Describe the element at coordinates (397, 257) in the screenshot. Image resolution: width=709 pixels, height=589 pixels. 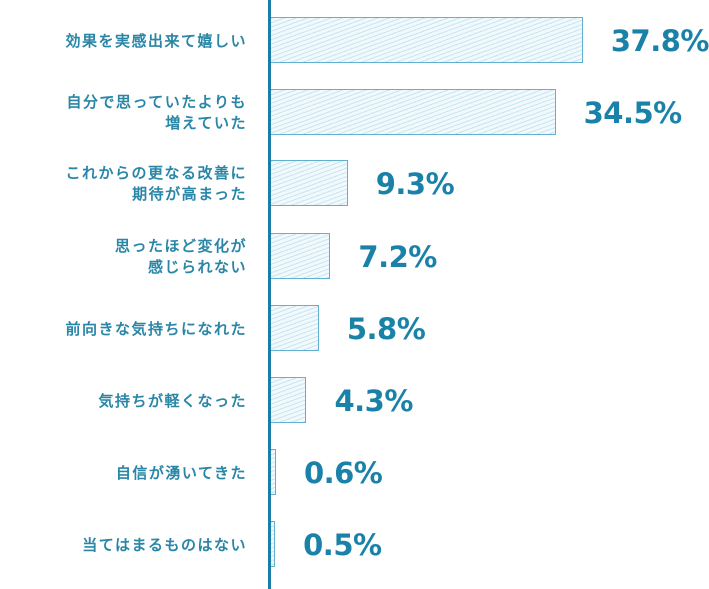
I see `value-label: 7.2%` at that location.